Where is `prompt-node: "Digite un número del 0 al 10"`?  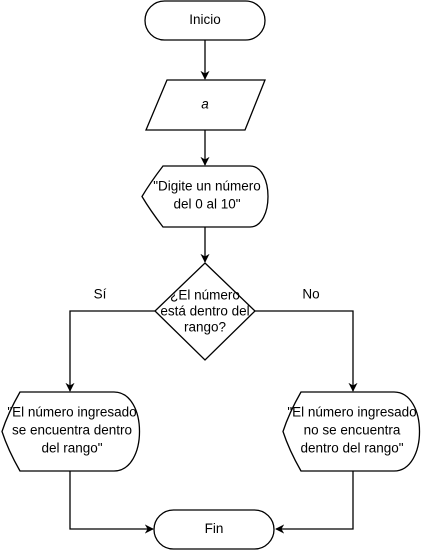
prompt-node: "Digite un número del 0 al 10" is located at coordinates (205, 196).